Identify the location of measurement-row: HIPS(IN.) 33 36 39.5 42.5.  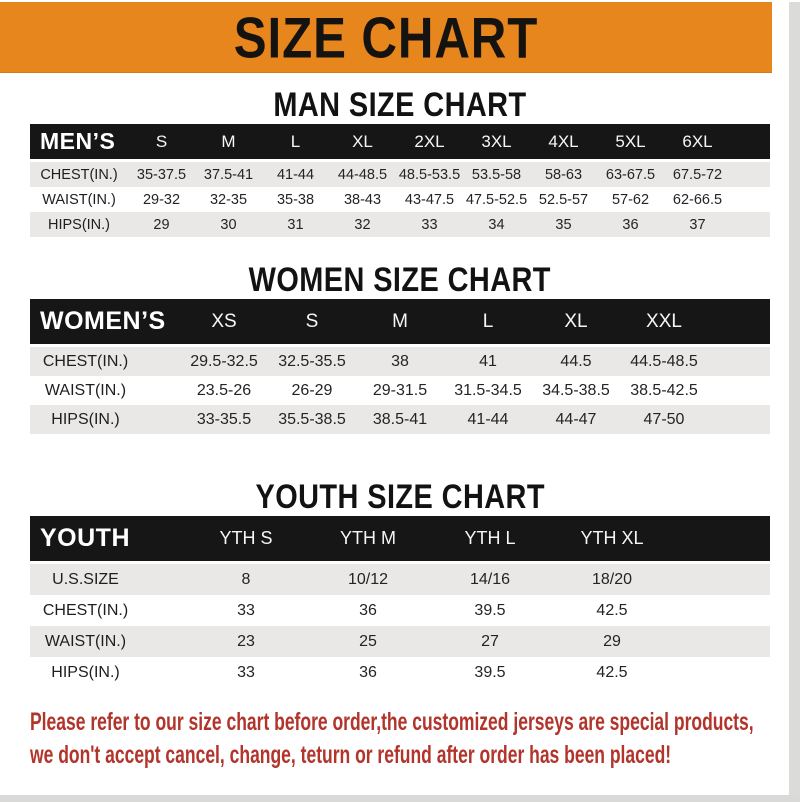
(400, 672).